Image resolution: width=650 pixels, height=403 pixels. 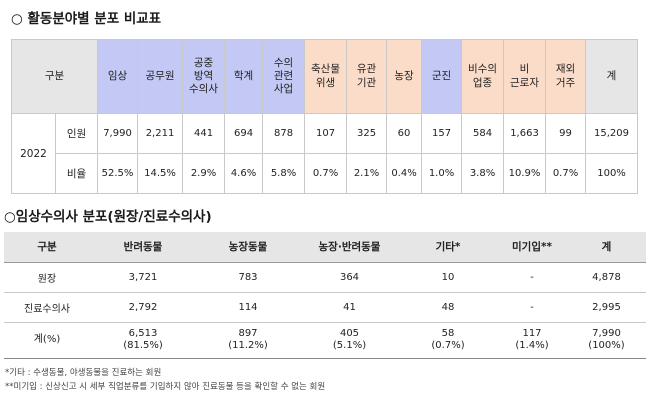 What do you see at coordinates (143, 277) in the screenshot?
I see `table-cell: 3,721` at bounding box center [143, 277].